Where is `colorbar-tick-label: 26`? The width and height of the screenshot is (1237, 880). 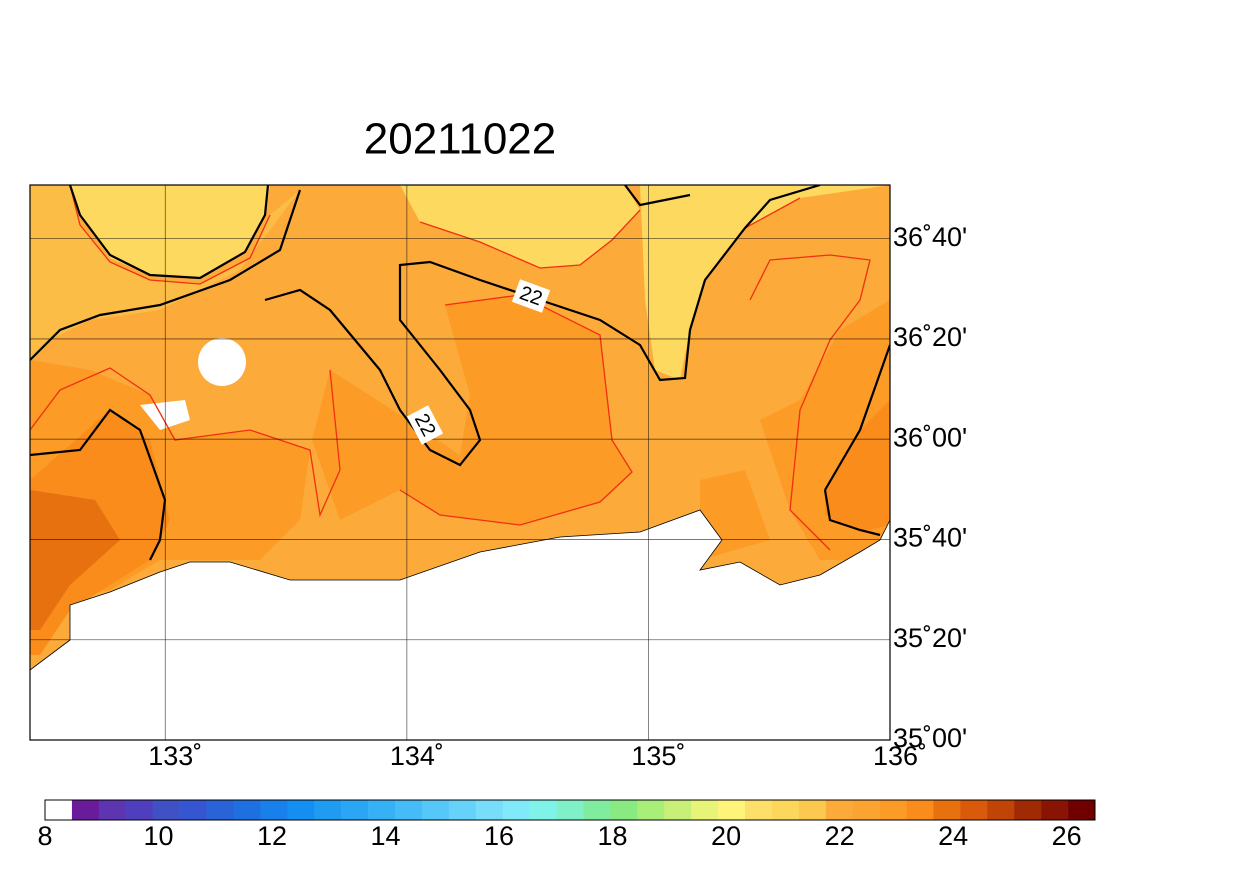
colorbar-tick-label: 26 is located at coordinates (1067, 836).